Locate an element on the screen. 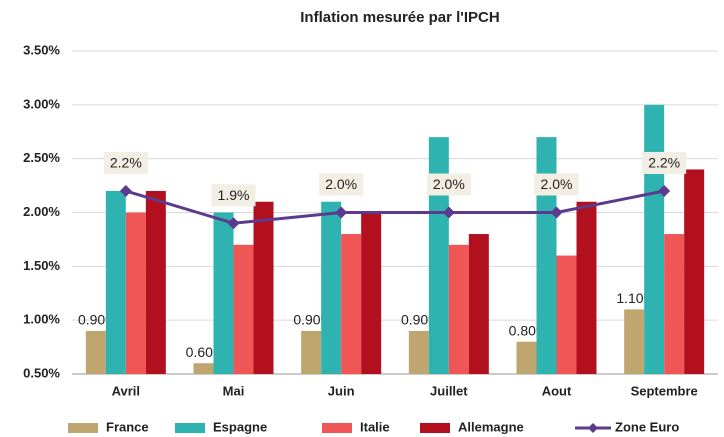 The image size is (724, 437). legend-label: France is located at coordinates (127, 426).